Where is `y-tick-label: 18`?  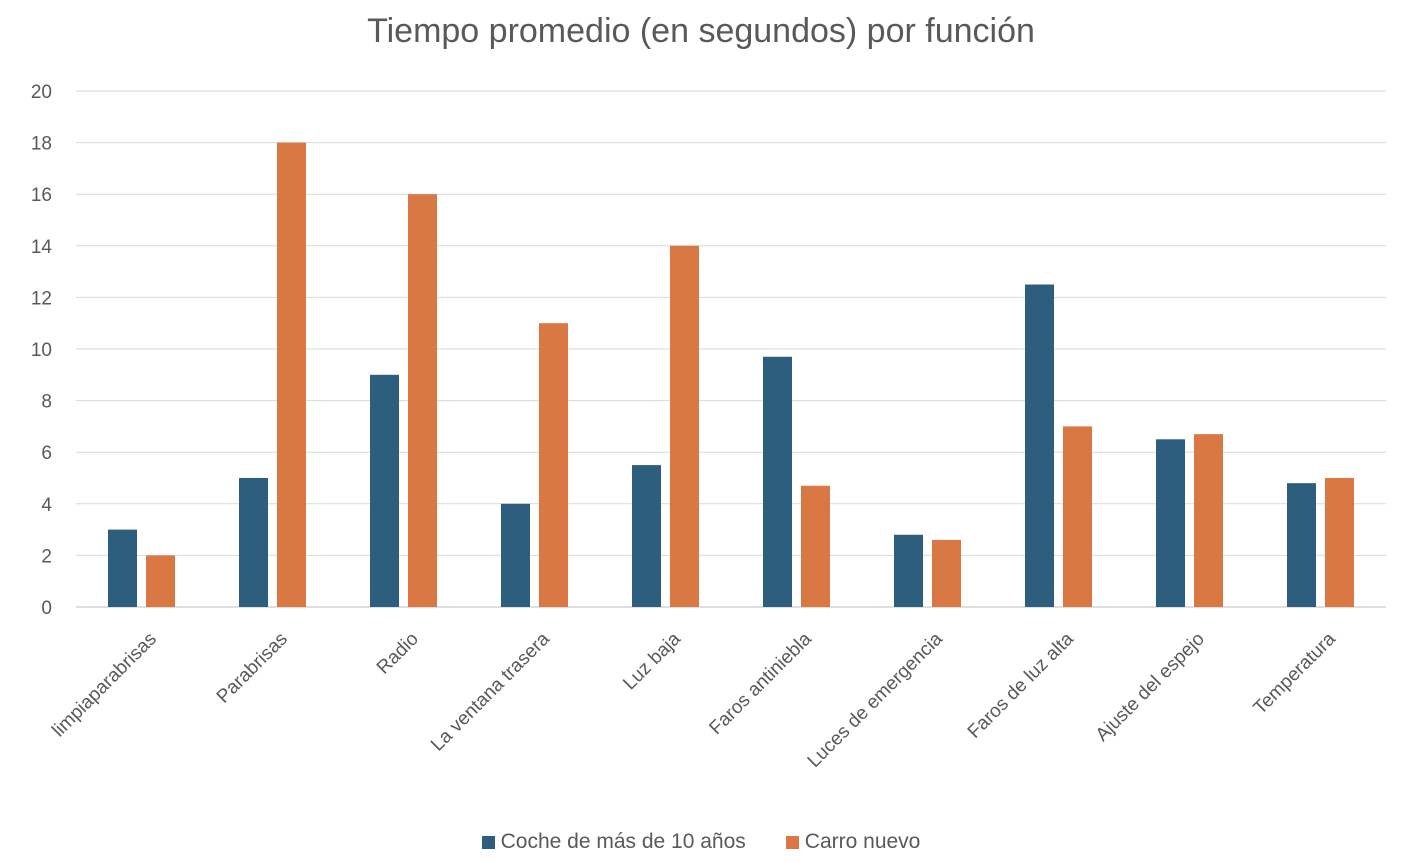
y-tick-label: 18 is located at coordinates (41, 144).